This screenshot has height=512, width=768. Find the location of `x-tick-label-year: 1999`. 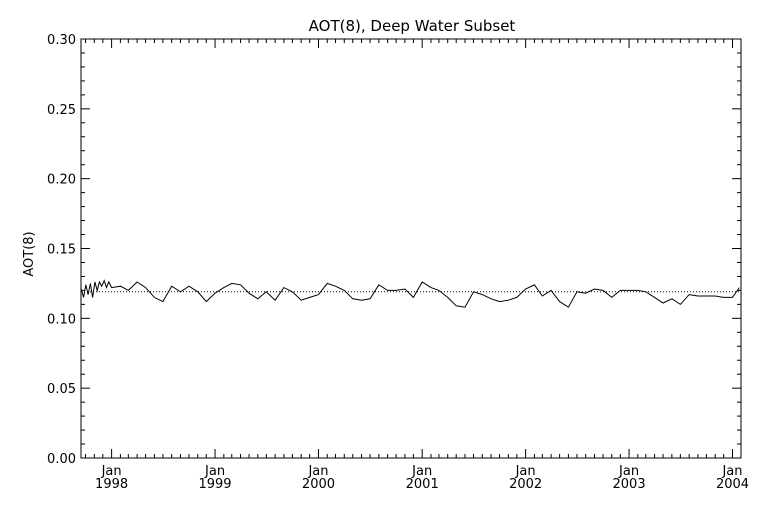

x-tick-label-year: 1999 is located at coordinates (214, 484).